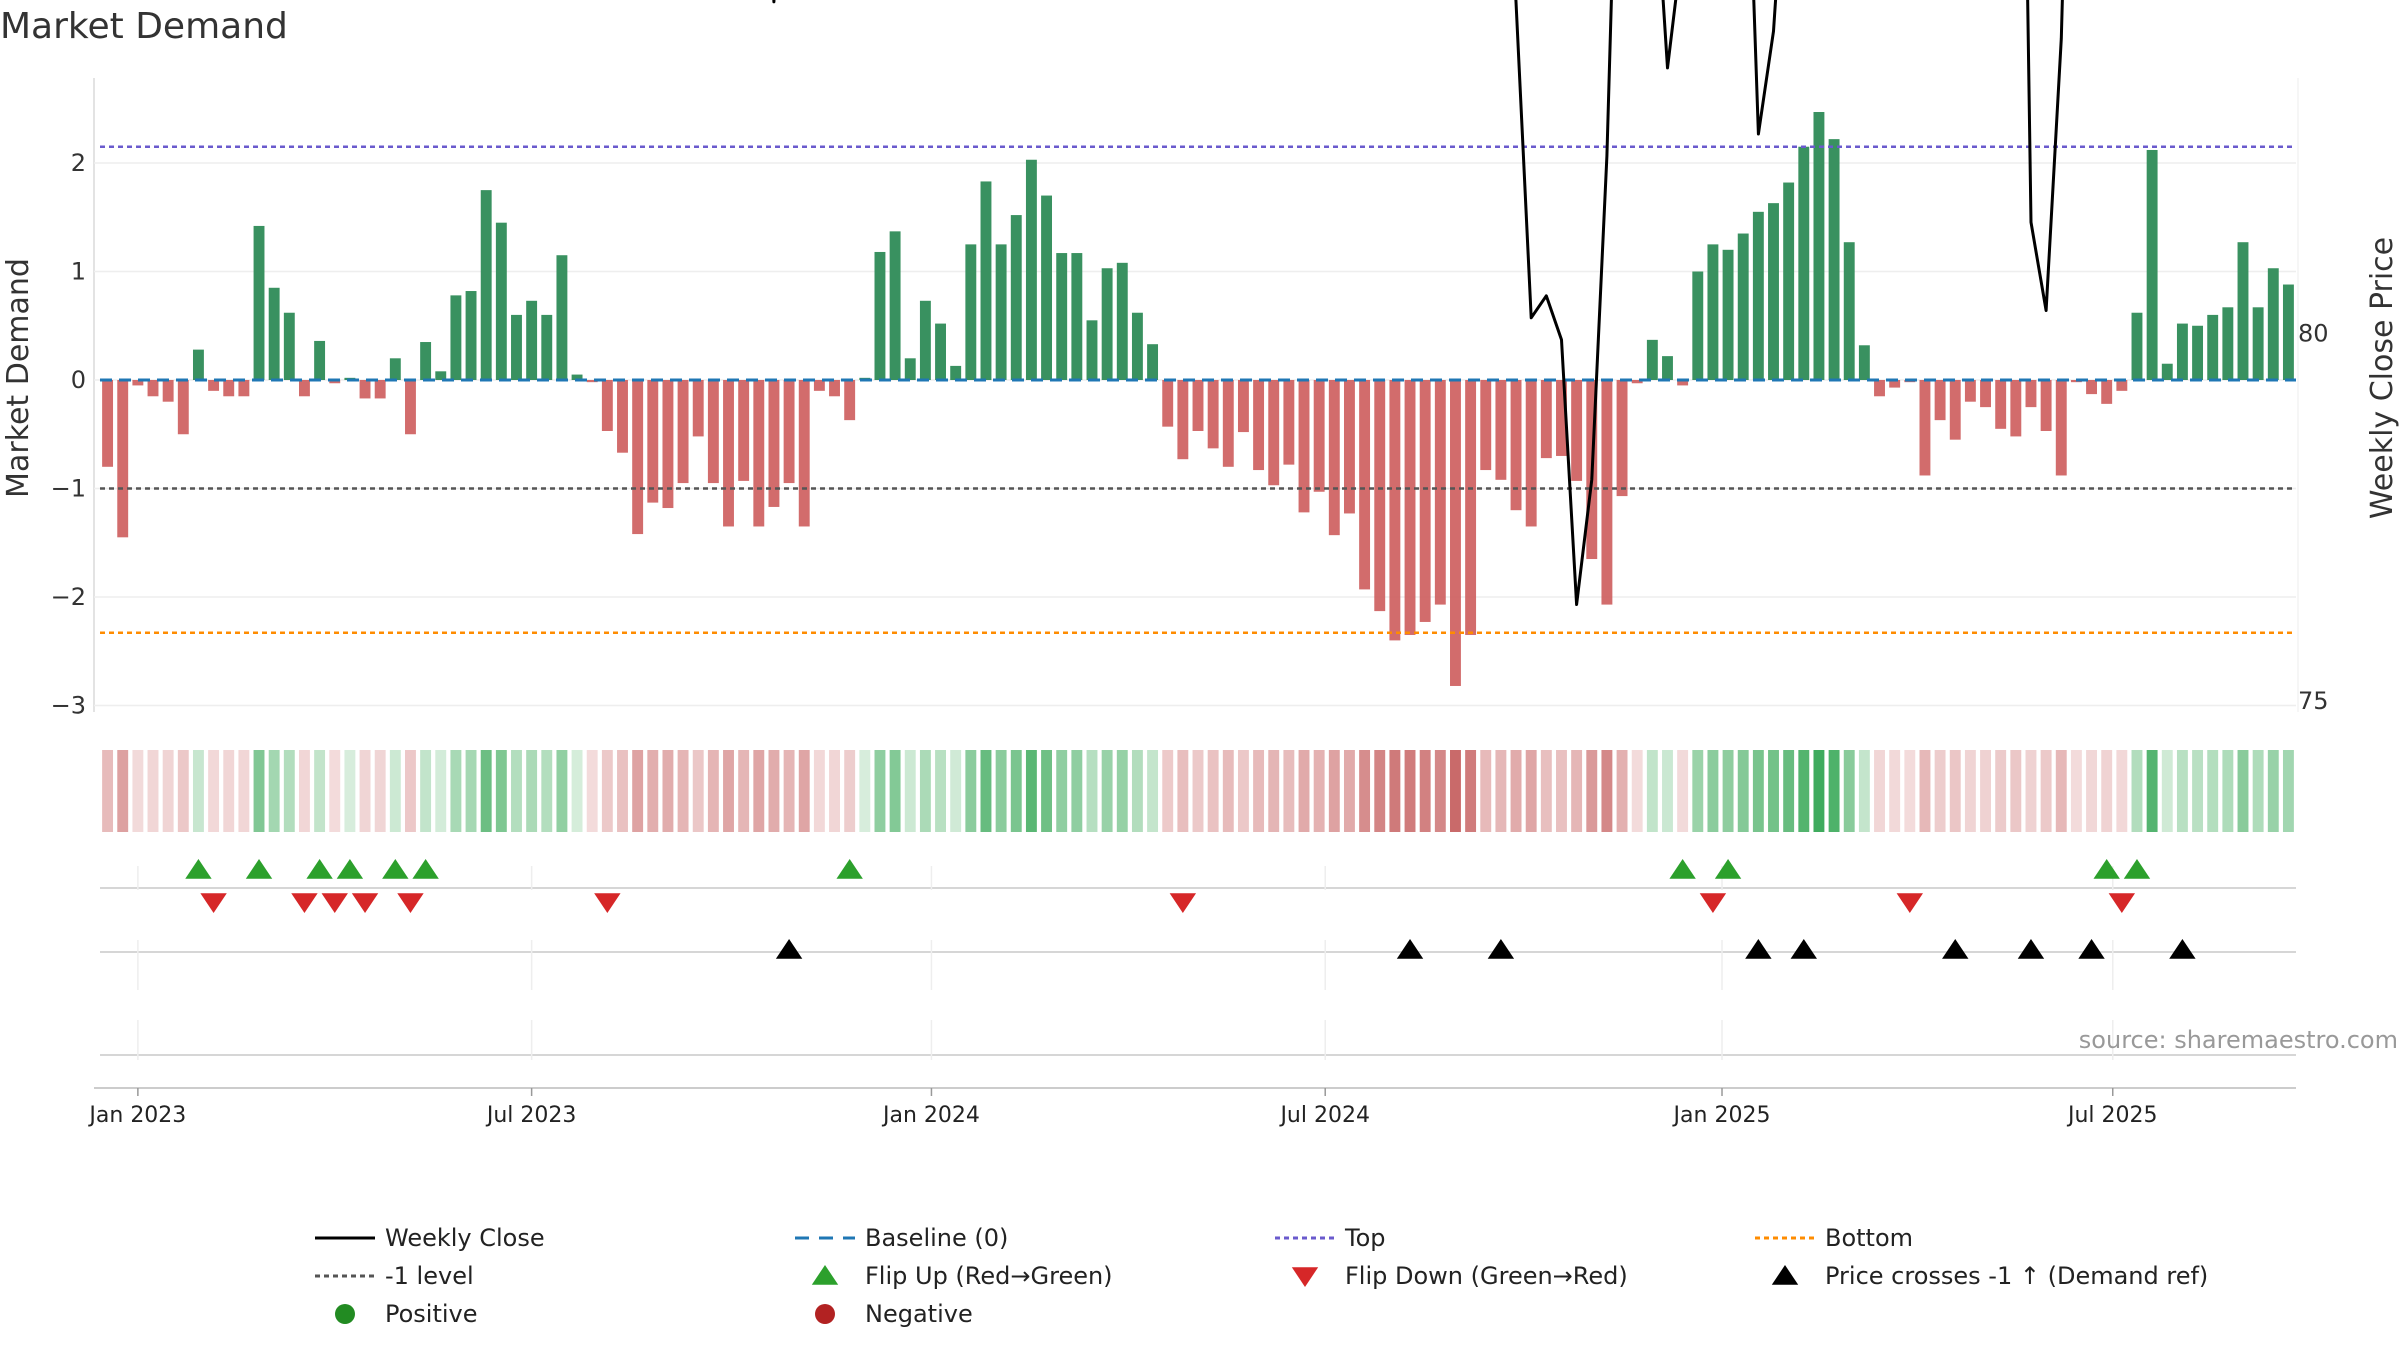 The height and width of the screenshot is (1350, 2400). What do you see at coordinates (1365, 1238) in the screenshot?
I see `legend-label: Top` at bounding box center [1365, 1238].